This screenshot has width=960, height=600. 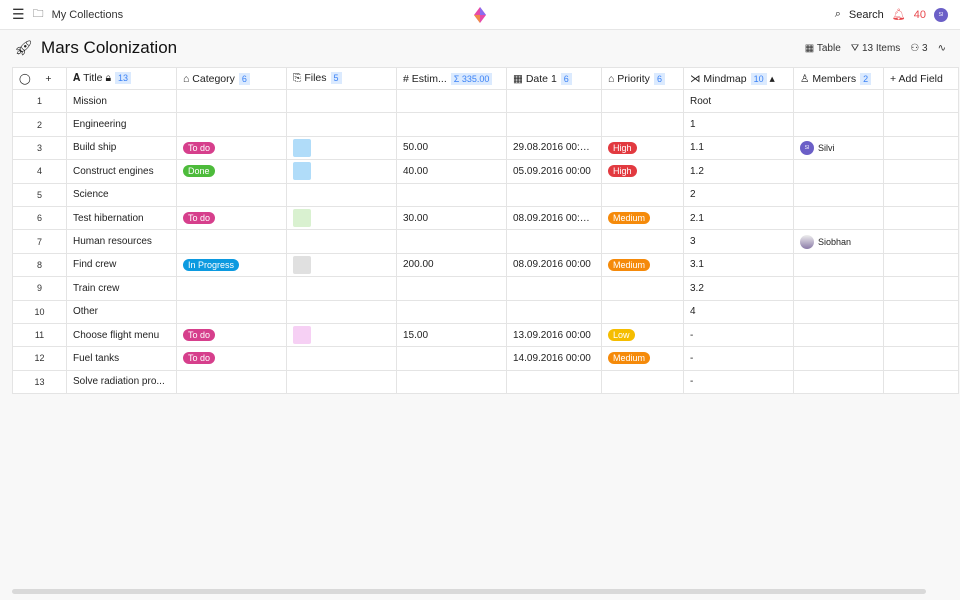 What do you see at coordinates (738, 288) in the screenshot?
I see `mindmap-cell: 3.2` at bounding box center [738, 288].